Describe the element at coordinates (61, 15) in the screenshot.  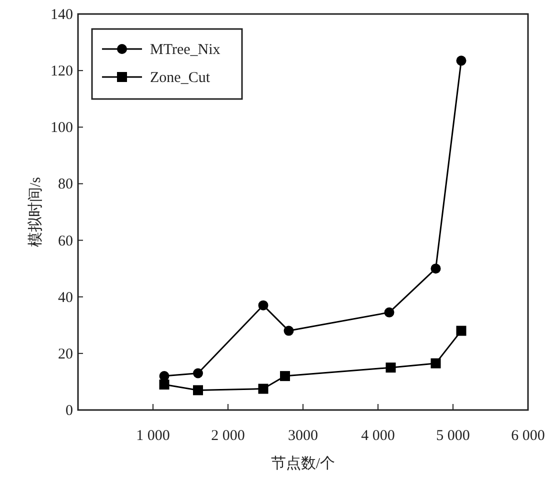
I see `y-tick-label: 140` at that location.